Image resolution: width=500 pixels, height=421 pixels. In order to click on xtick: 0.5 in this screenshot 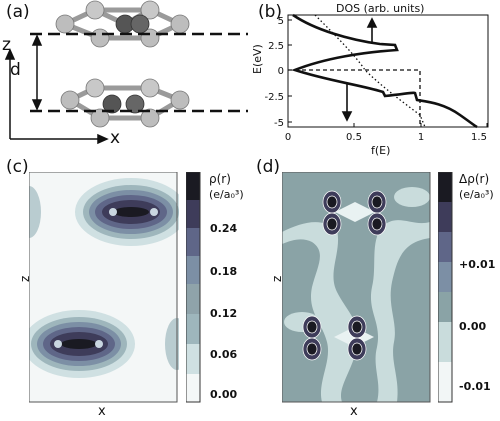, I will do `click(354, 137)`.